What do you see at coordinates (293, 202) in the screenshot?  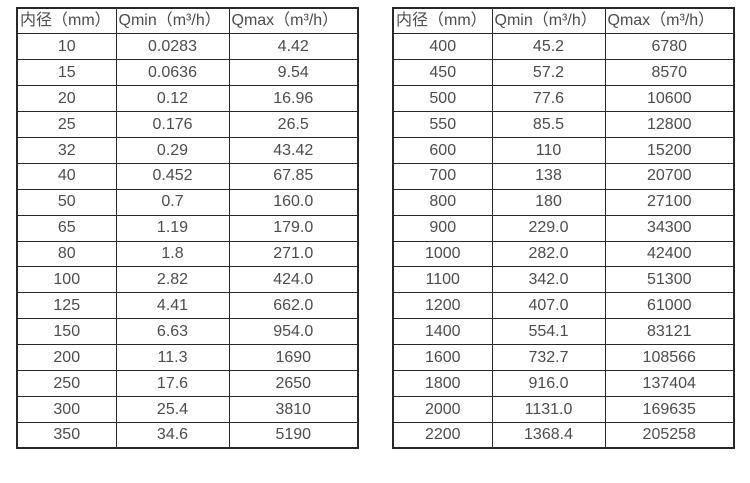 I see `table-cell: 160.0` at bounding box center [293, 202].